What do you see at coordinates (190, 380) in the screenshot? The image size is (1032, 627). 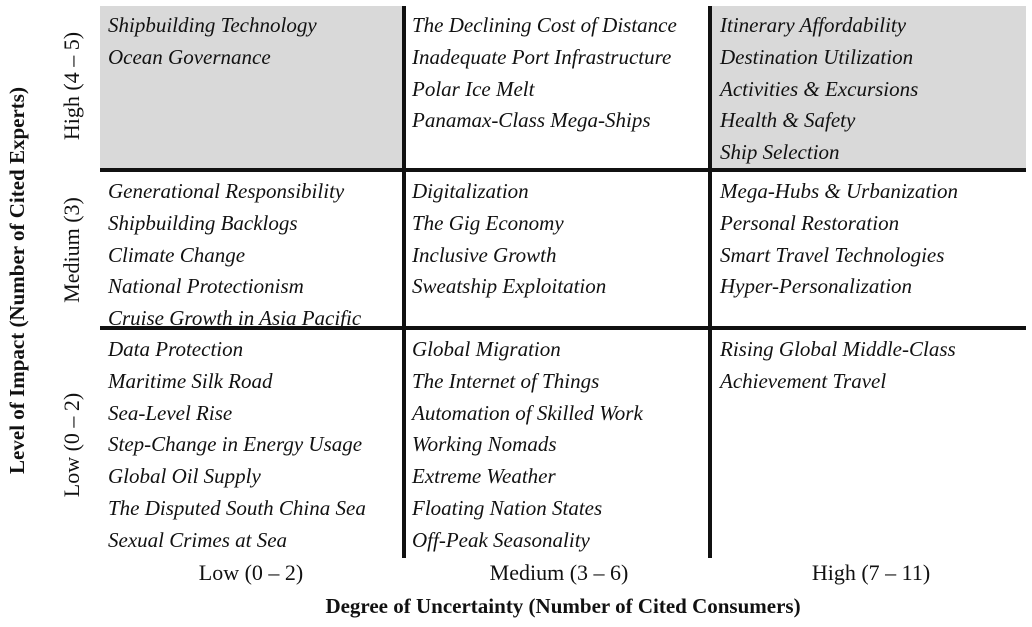 I see `factor-item: Maritime Silk Road` at bounding box center [190, 380].